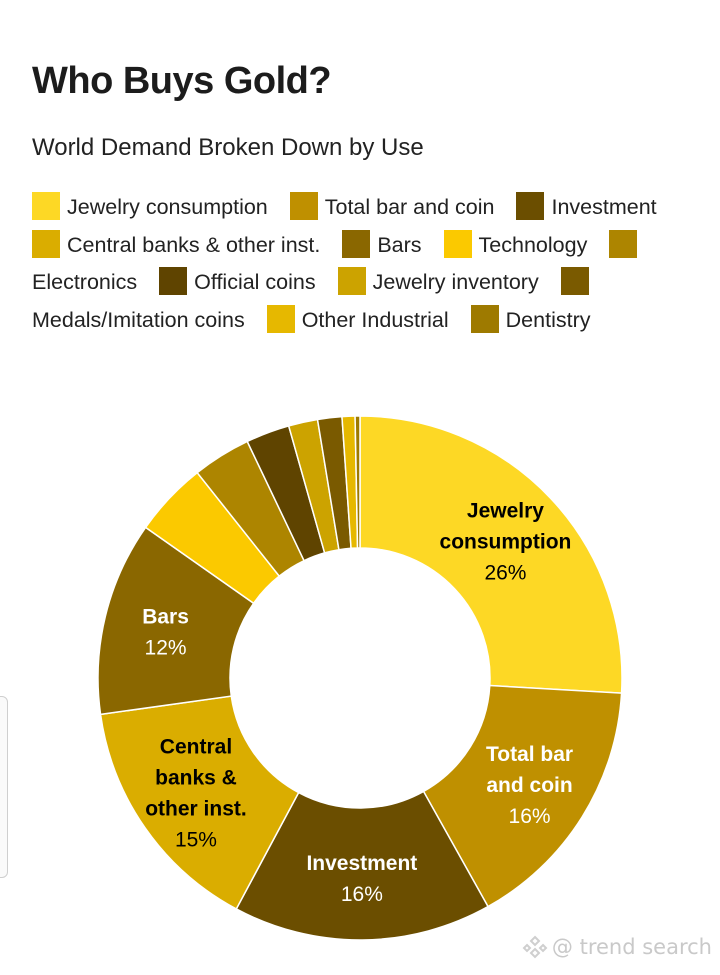 This screenshot has height=975, width=720. What do you see at coordinates (196, 809) in the screenshot?
I see `slice-label: other inst.` at bounding box center [196, 809].